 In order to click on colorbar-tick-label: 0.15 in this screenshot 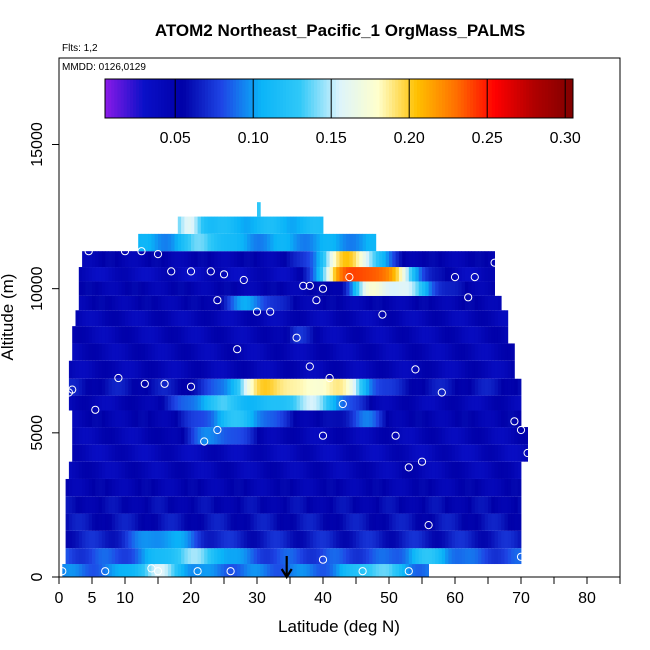, I will do `click(331, 138)`.